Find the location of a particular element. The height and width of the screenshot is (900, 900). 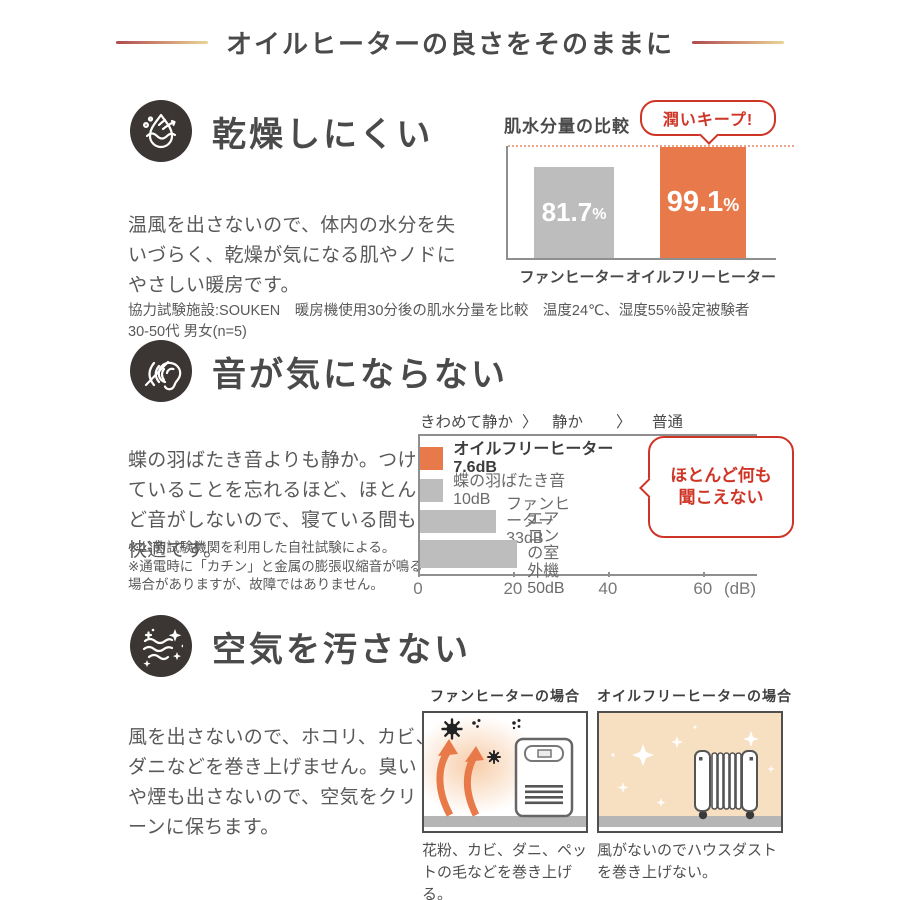

panel-fan-title: ファンヒーターの場合 is located at coordinates (505, 696).